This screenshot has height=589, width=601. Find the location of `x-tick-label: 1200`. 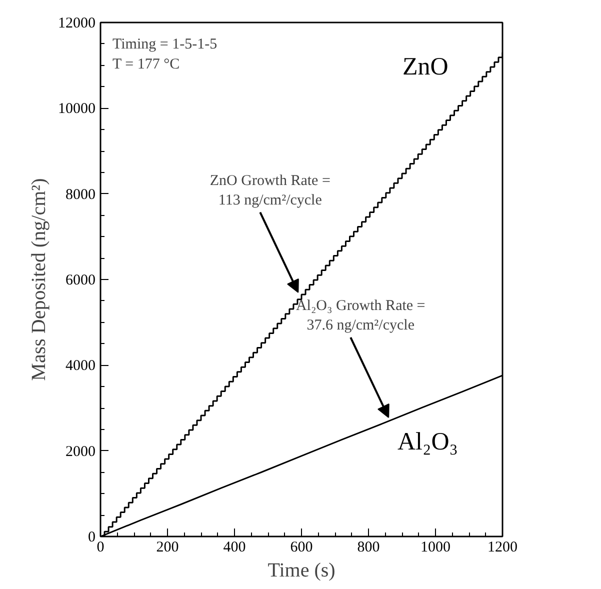

x-tick-label: 1200 is located at coordinates (503, 548).